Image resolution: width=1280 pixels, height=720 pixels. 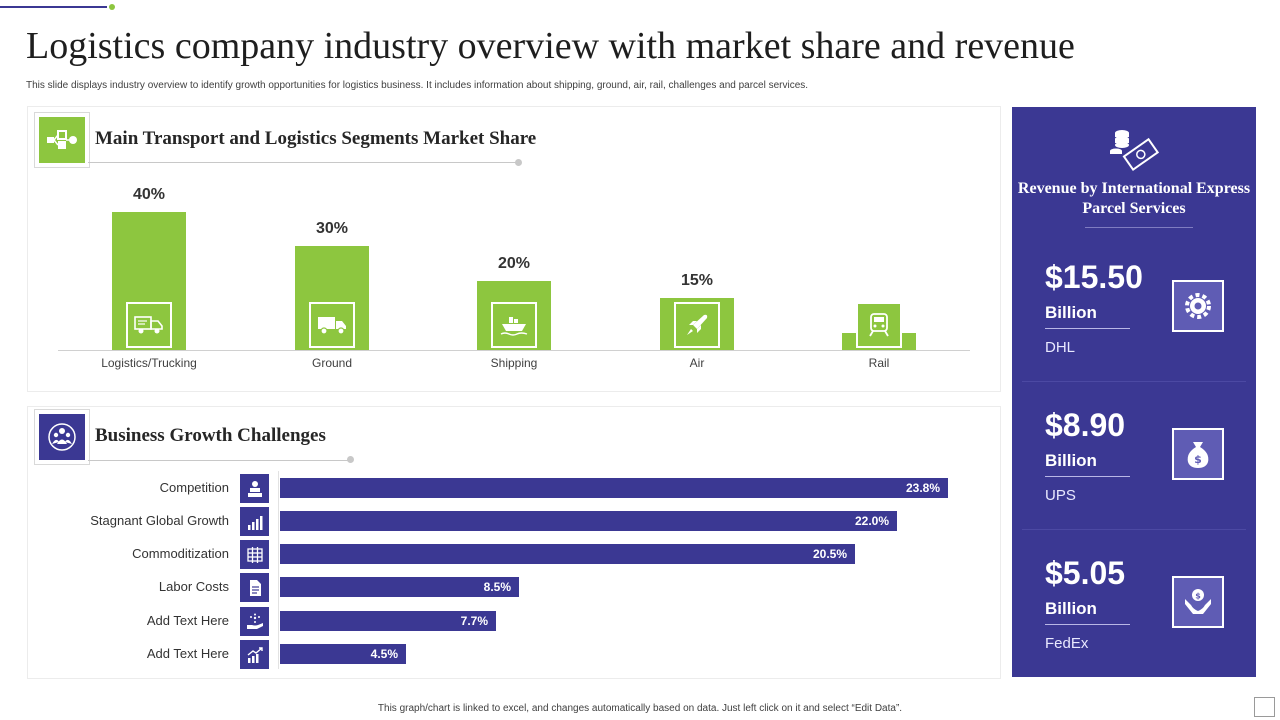 I want to click on category-label: Air, so click(x=697, y=363).